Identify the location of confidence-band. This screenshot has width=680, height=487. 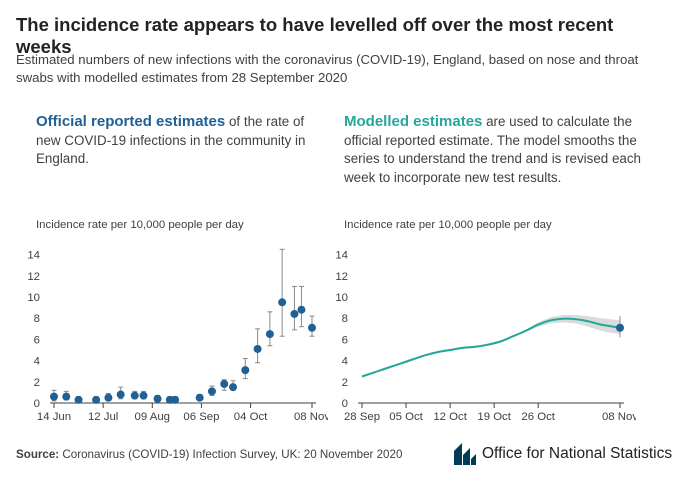
(491, 346).